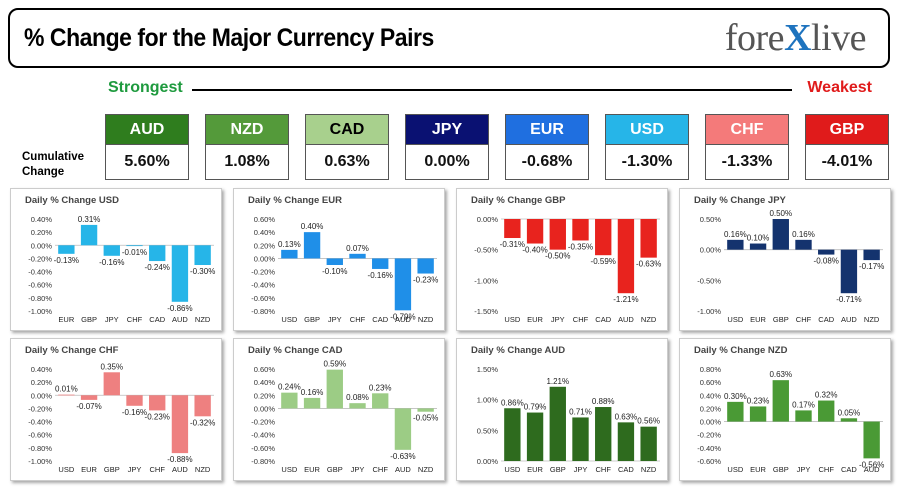 The width and height of the screenshot is (900, 495). What do you see at coordinates (512, 402) in the screenshot?
I see `data-label: 0.86%` at bounding box center [512, 402].